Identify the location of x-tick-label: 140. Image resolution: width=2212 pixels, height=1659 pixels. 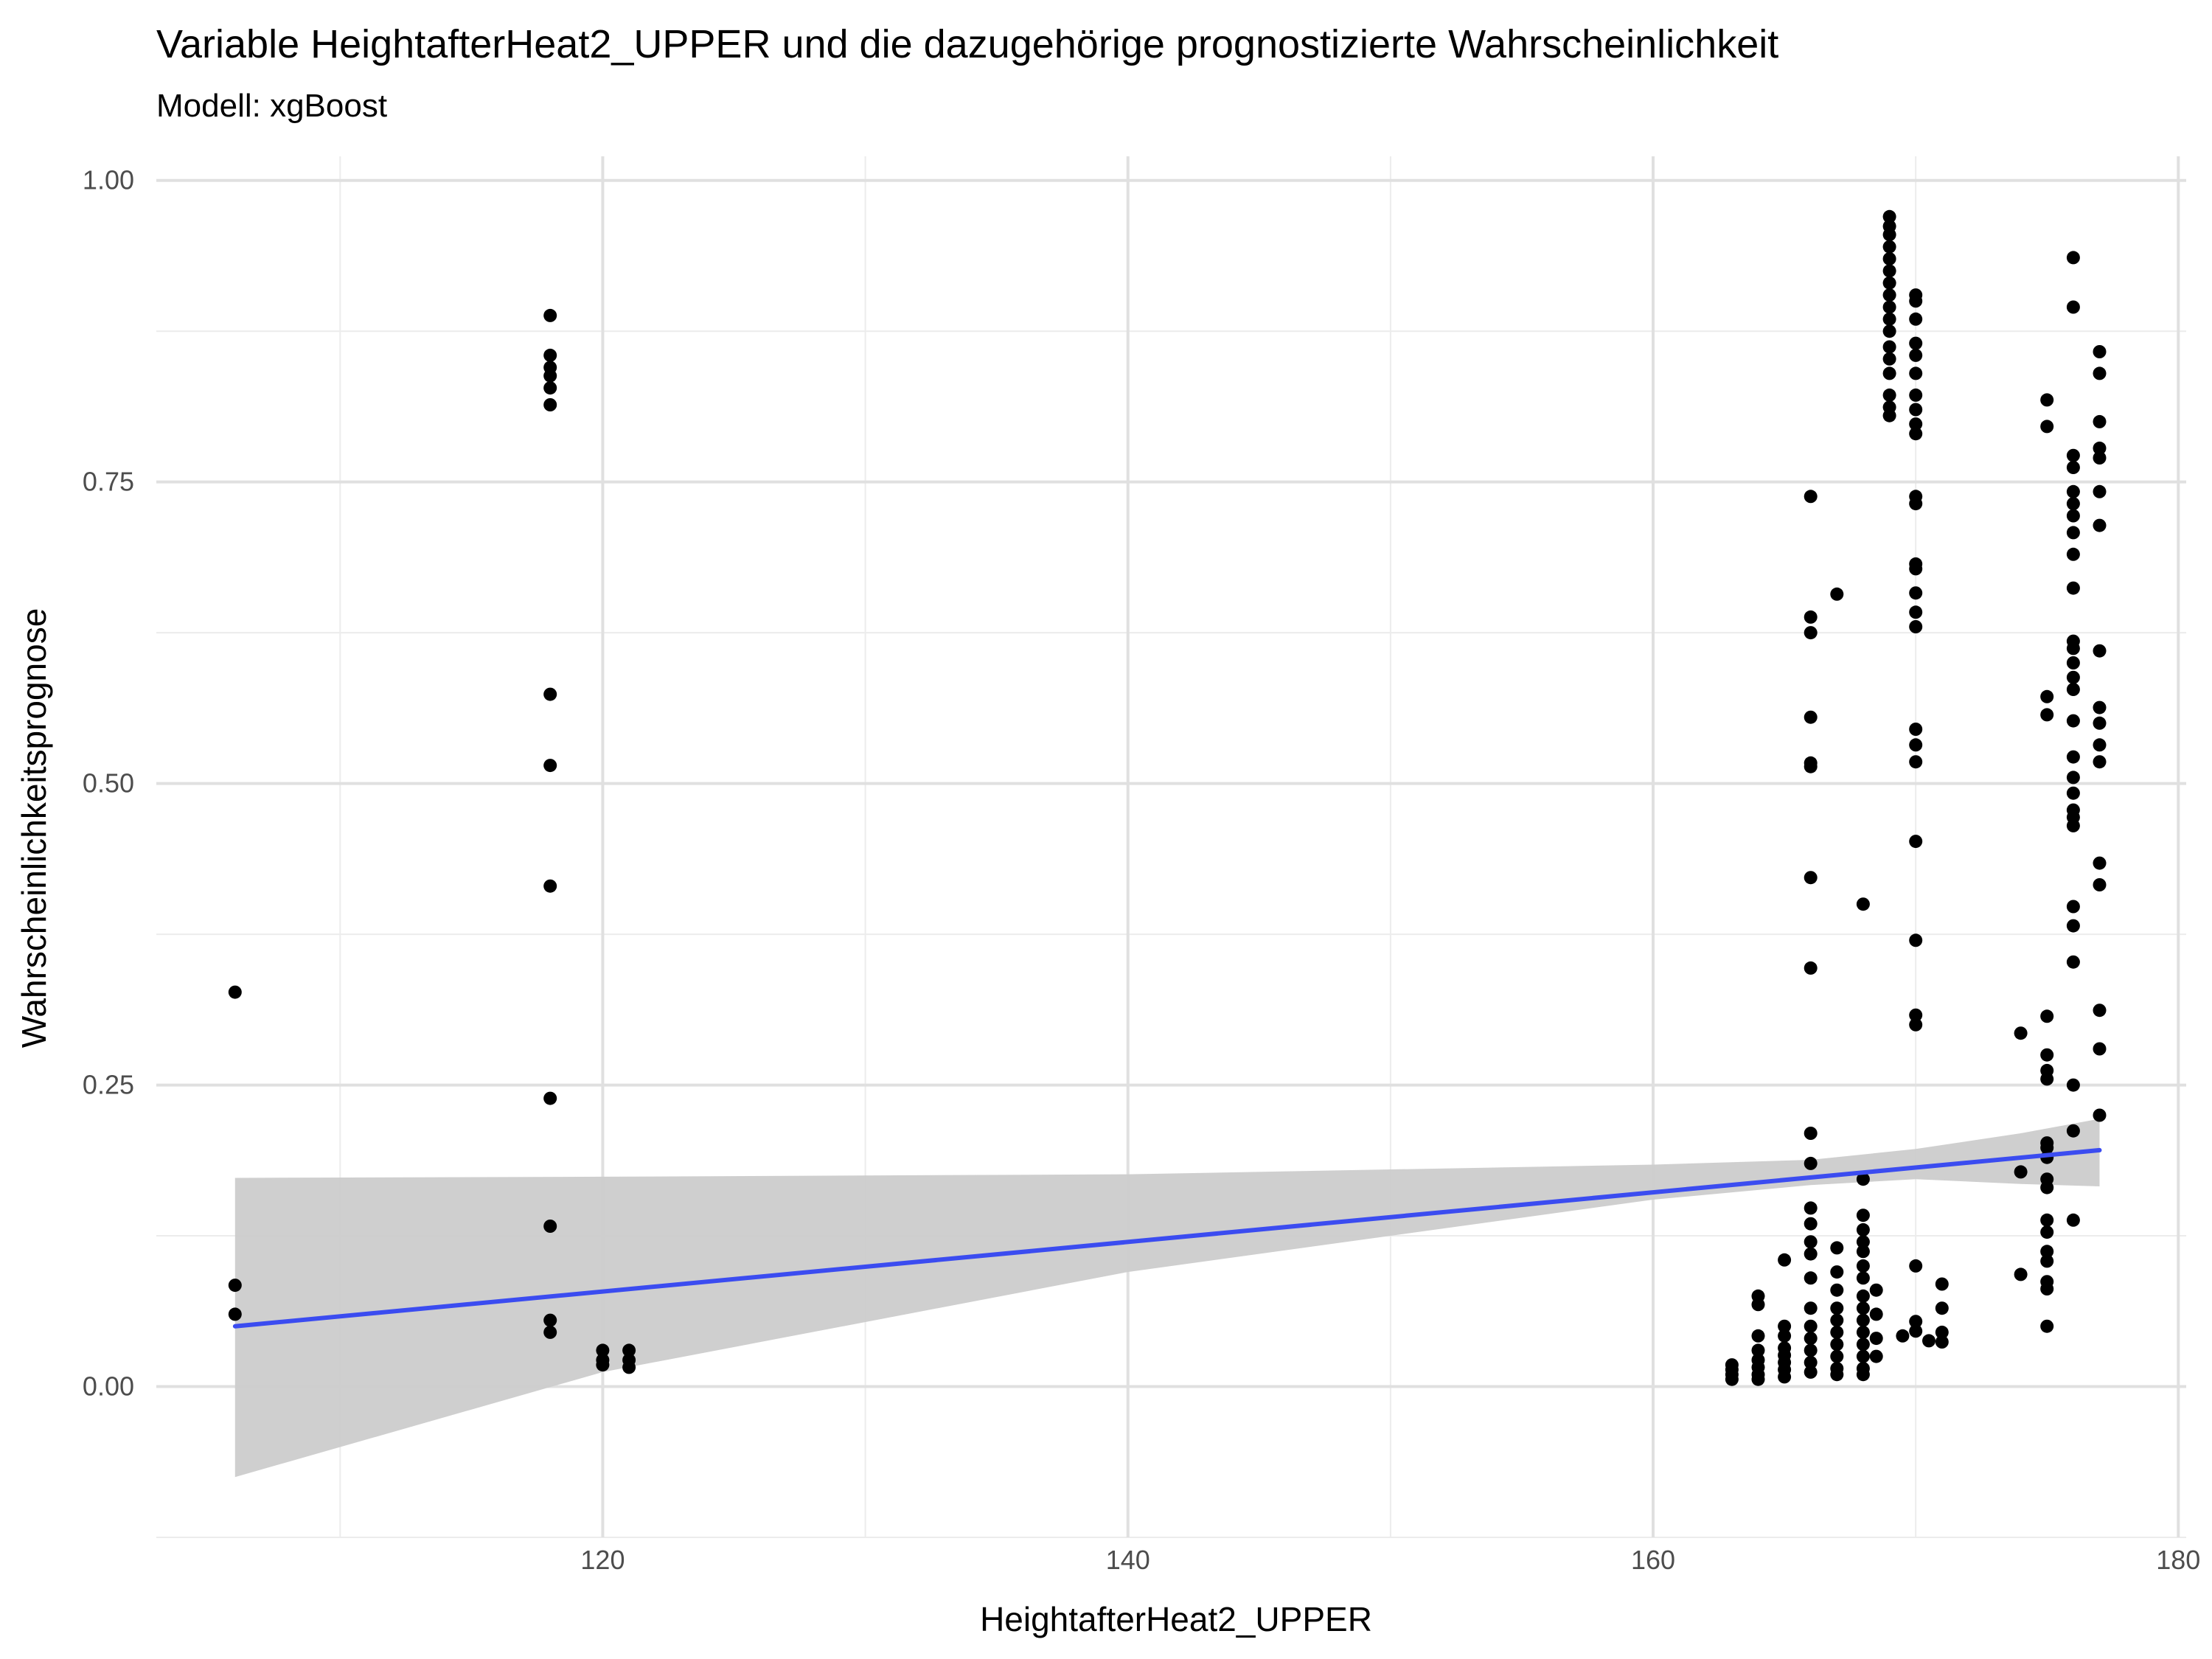
(1128, 1560).